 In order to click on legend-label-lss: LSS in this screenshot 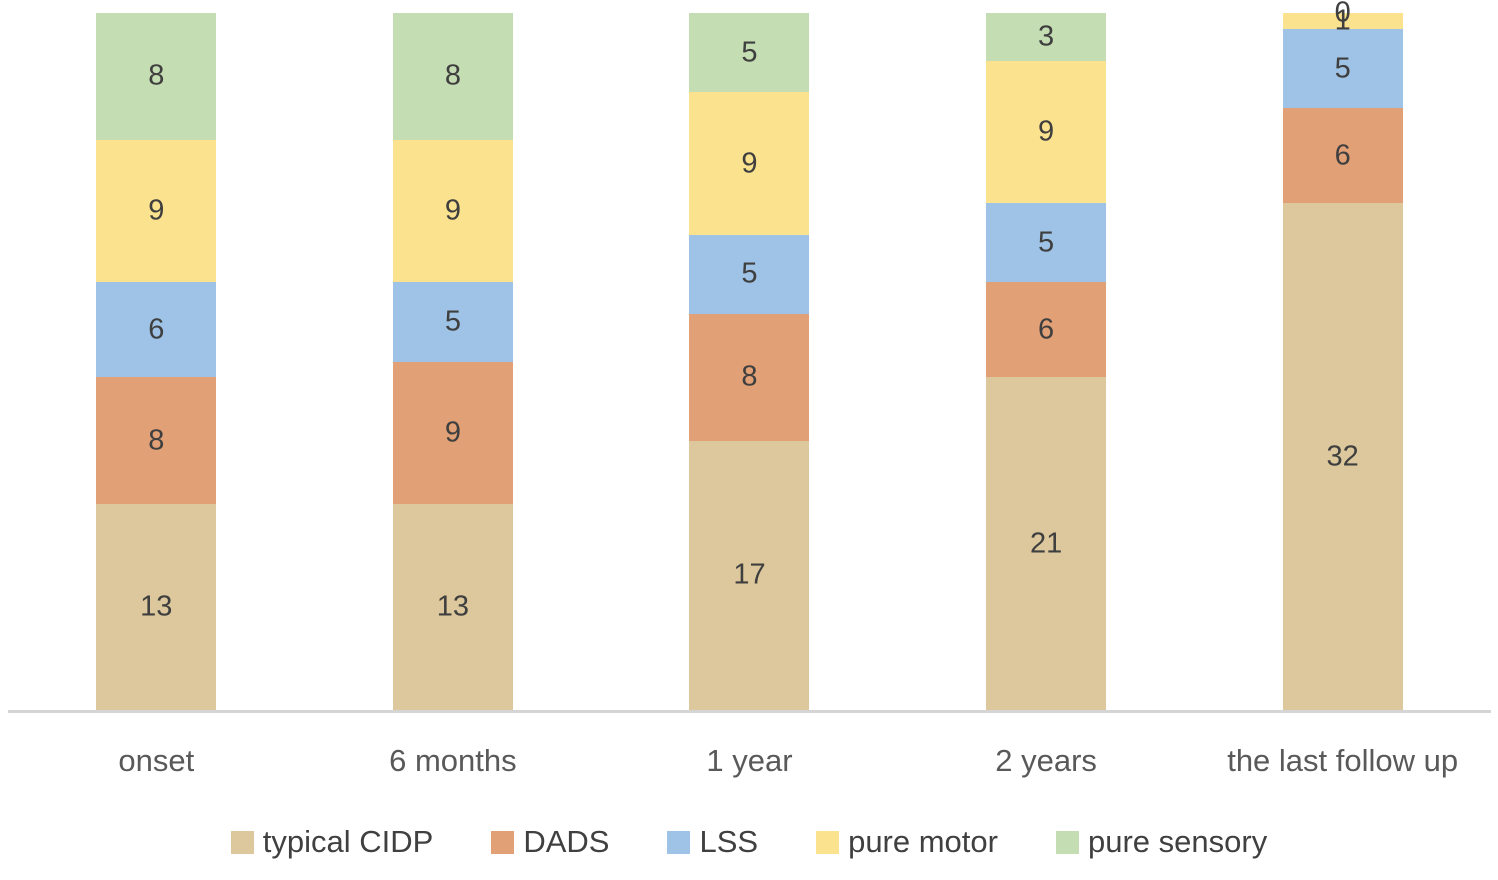, I will do `click(729, 841)`.